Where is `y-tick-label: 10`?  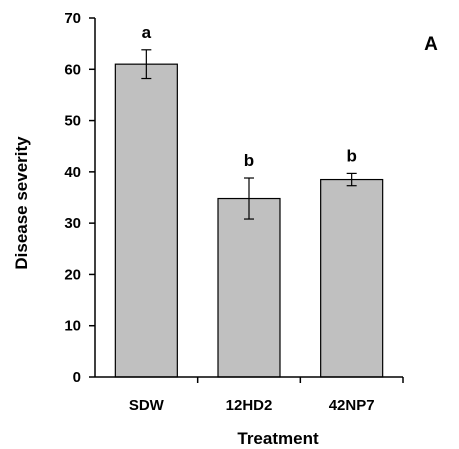 y-tick-label: 10 is located at coordinates (72, 326).